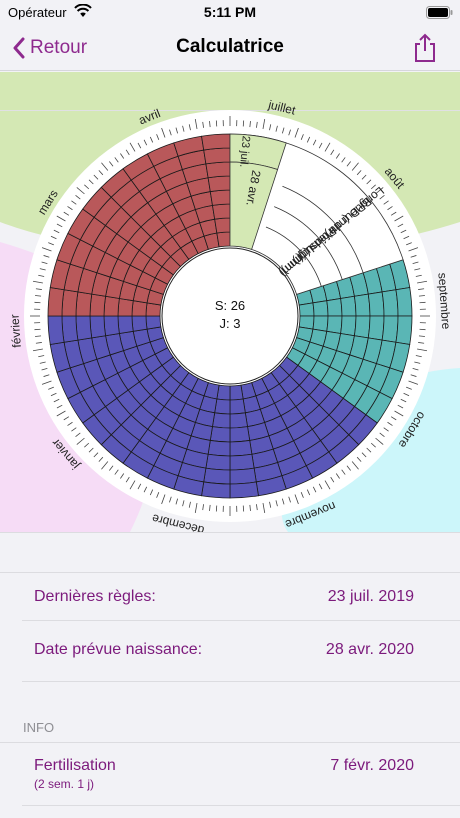  What do you see at coordinates (241, 774) in the screenshot?
I see `fertilisation-row: Fertilisation (2 sem. 1 j) 7 févr. 2020` at bounding box center [241, 774].